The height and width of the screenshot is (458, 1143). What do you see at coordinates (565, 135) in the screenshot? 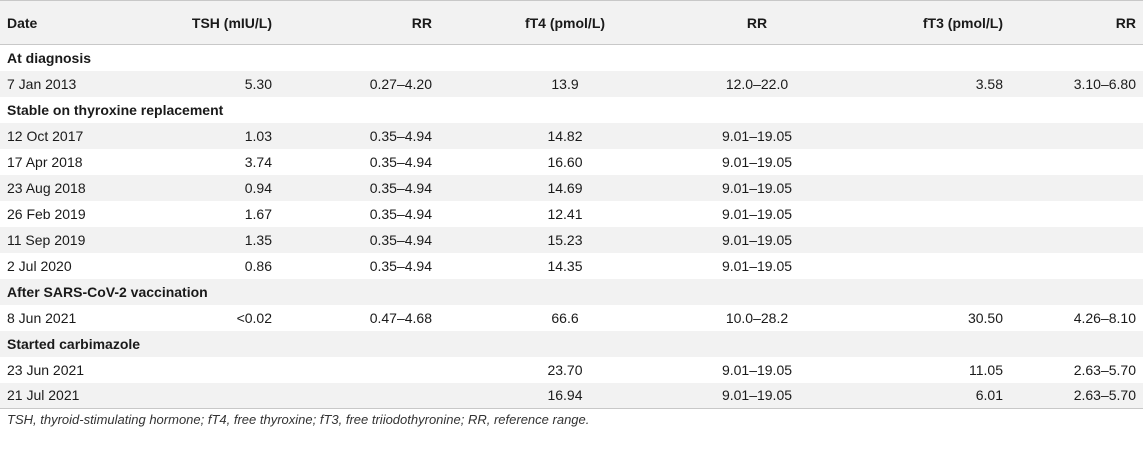
I see `cell-ft4: 14.82` at bounding box center [565, 135].